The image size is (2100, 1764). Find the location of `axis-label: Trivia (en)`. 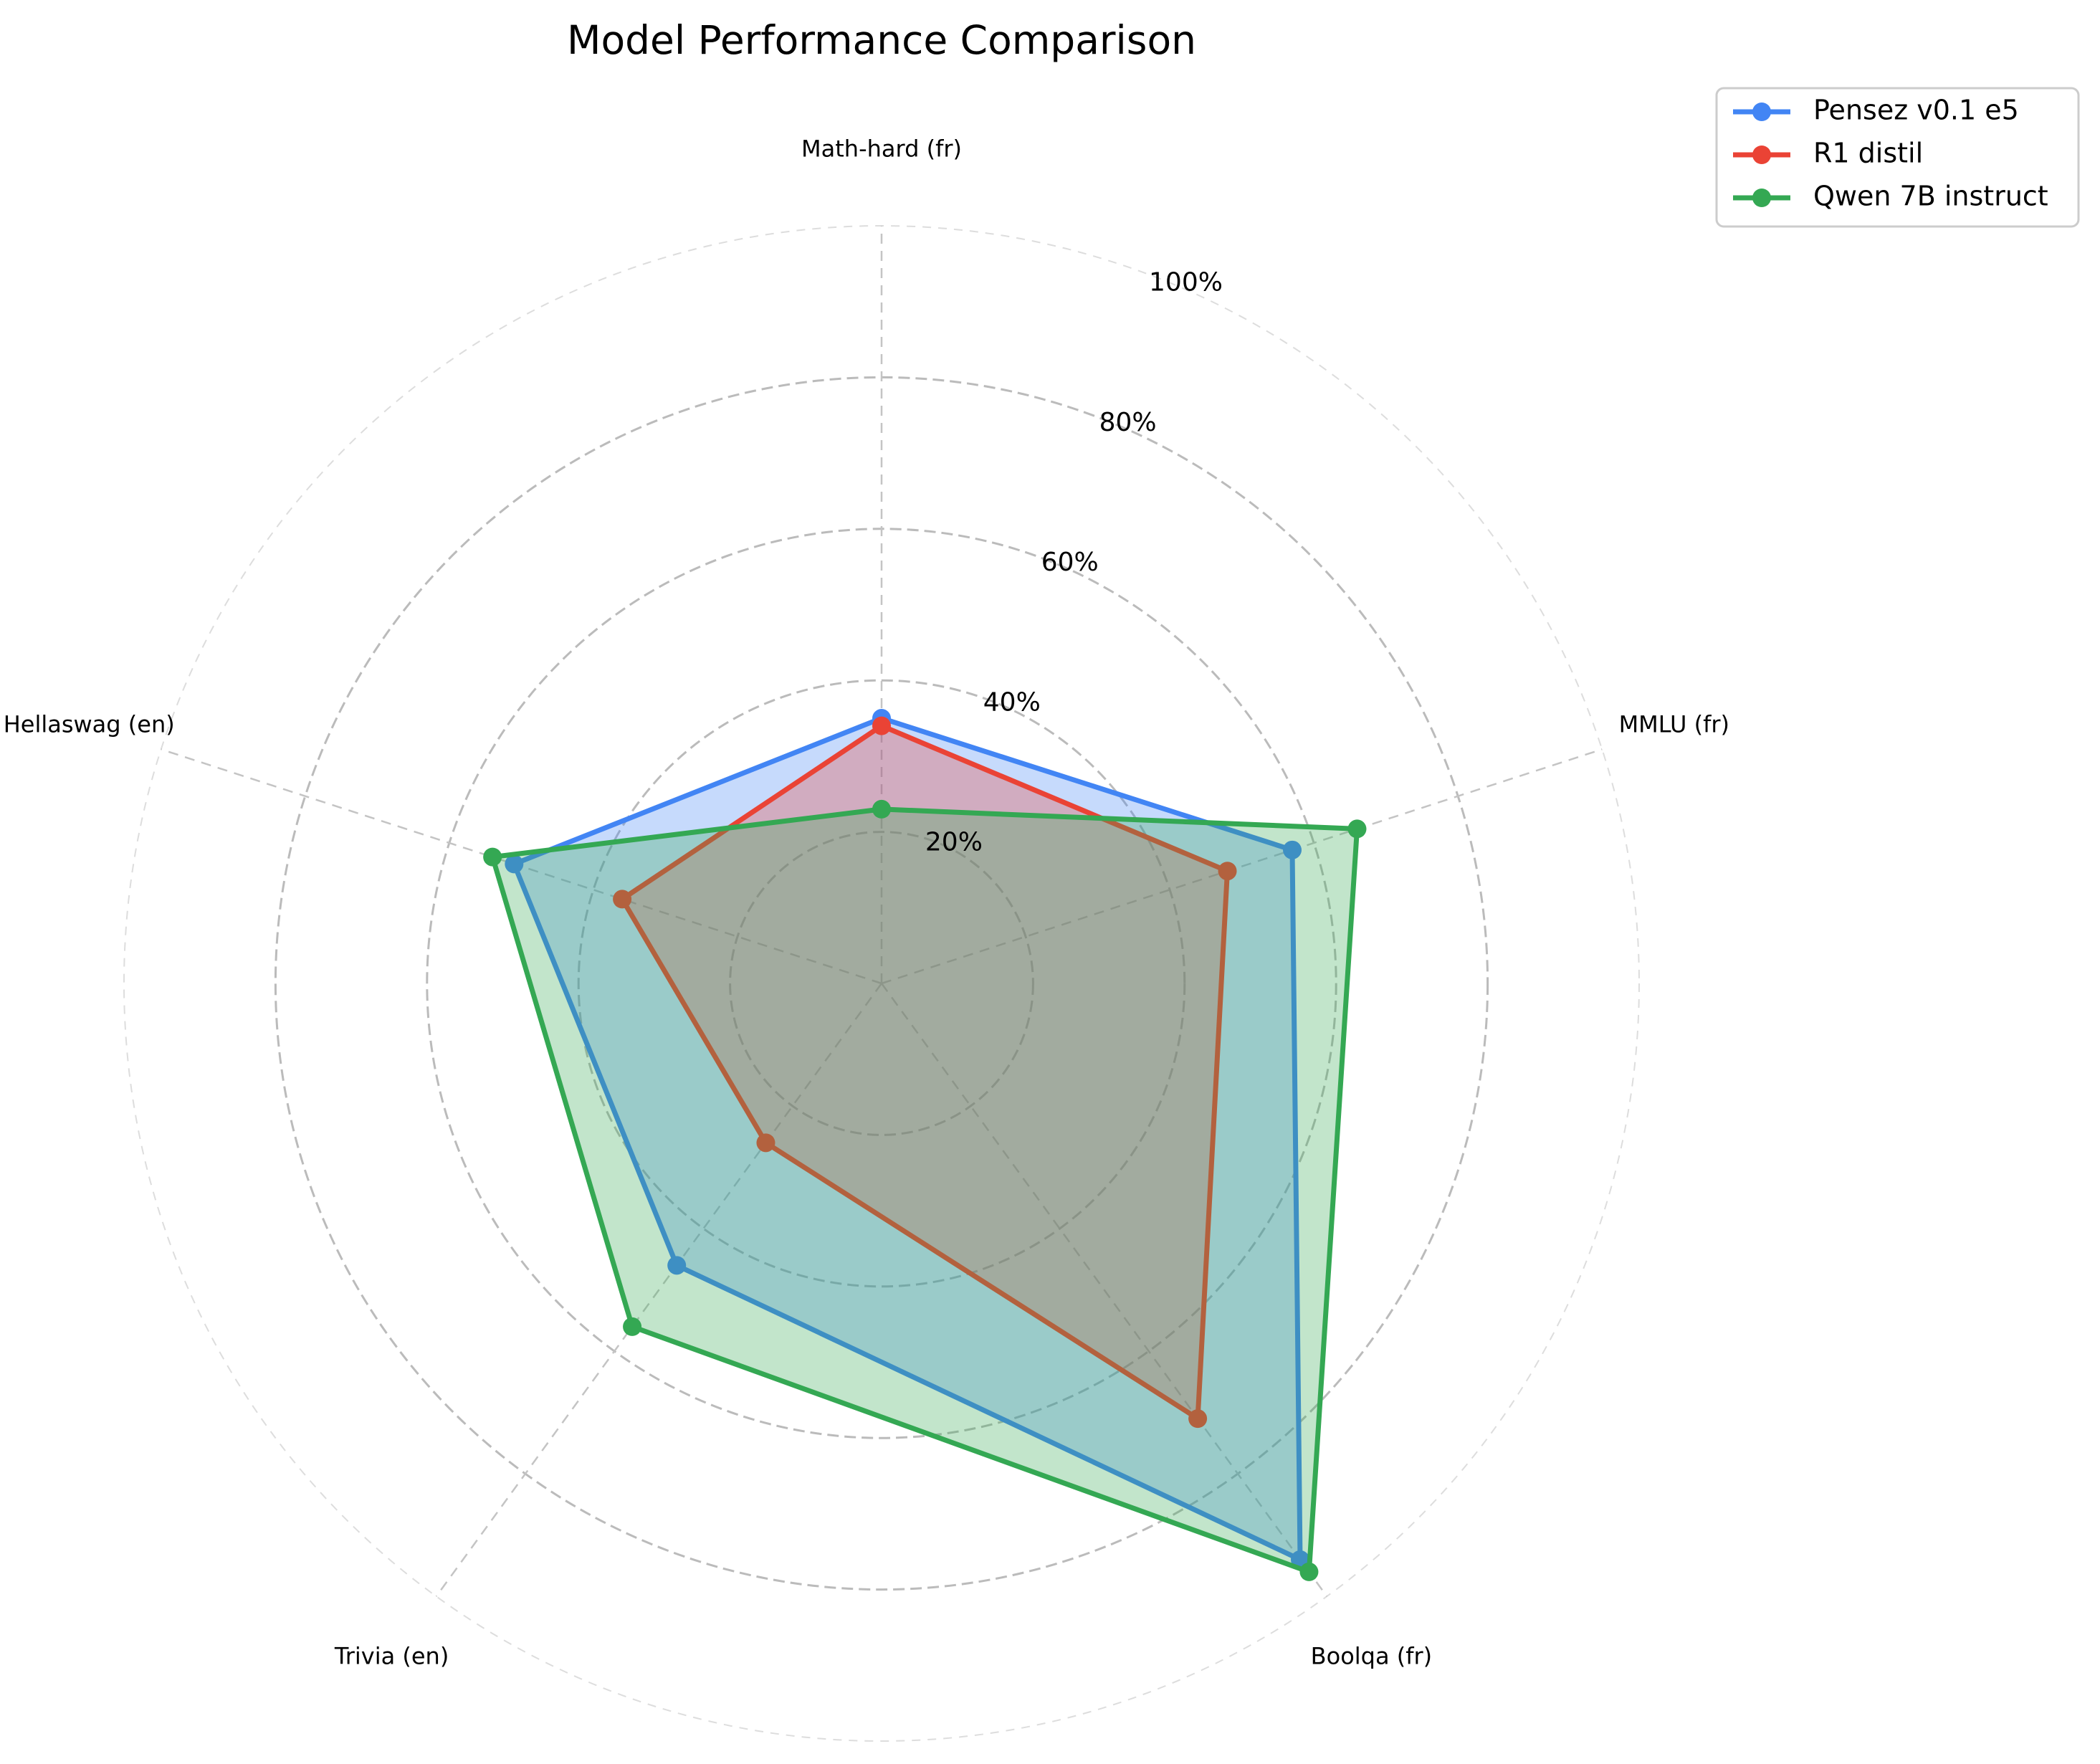

axis-label: Trivia (en) is located at coordinates (391, 1657).